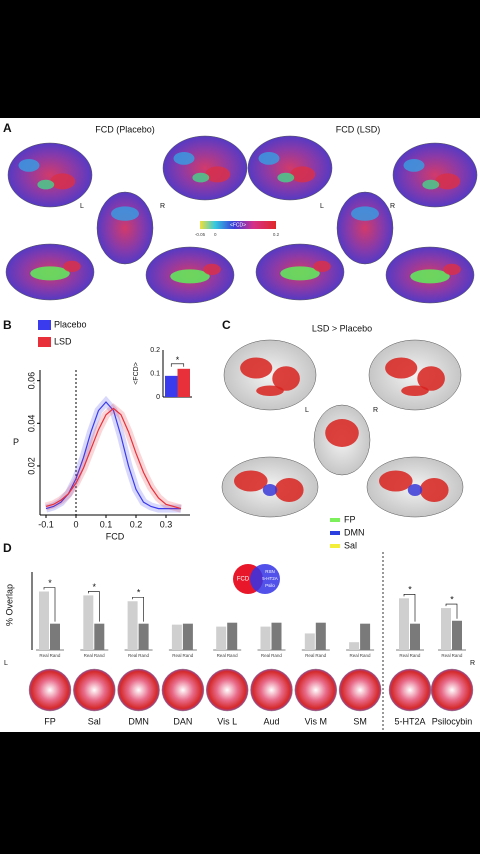  I want to click on x-axis-label: FCD, so click(115, 536).